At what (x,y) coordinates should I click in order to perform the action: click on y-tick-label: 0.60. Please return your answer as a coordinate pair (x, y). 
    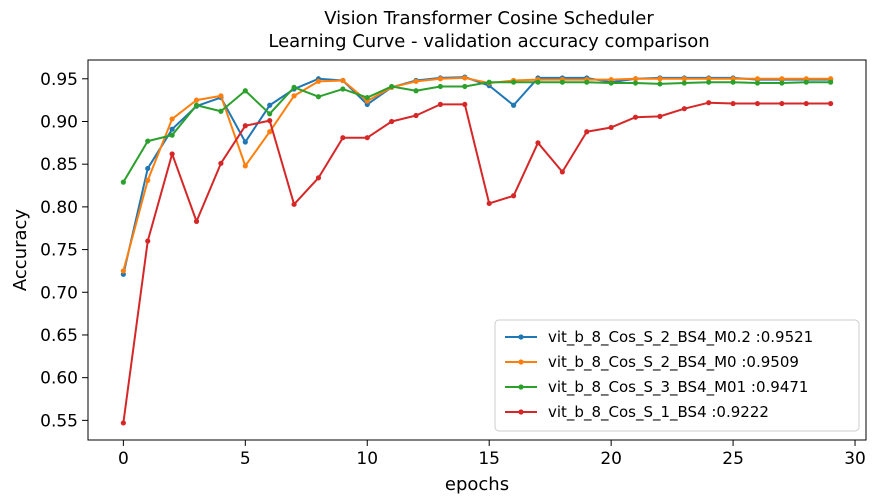
    Looking at the image, I should click on (59, 379).